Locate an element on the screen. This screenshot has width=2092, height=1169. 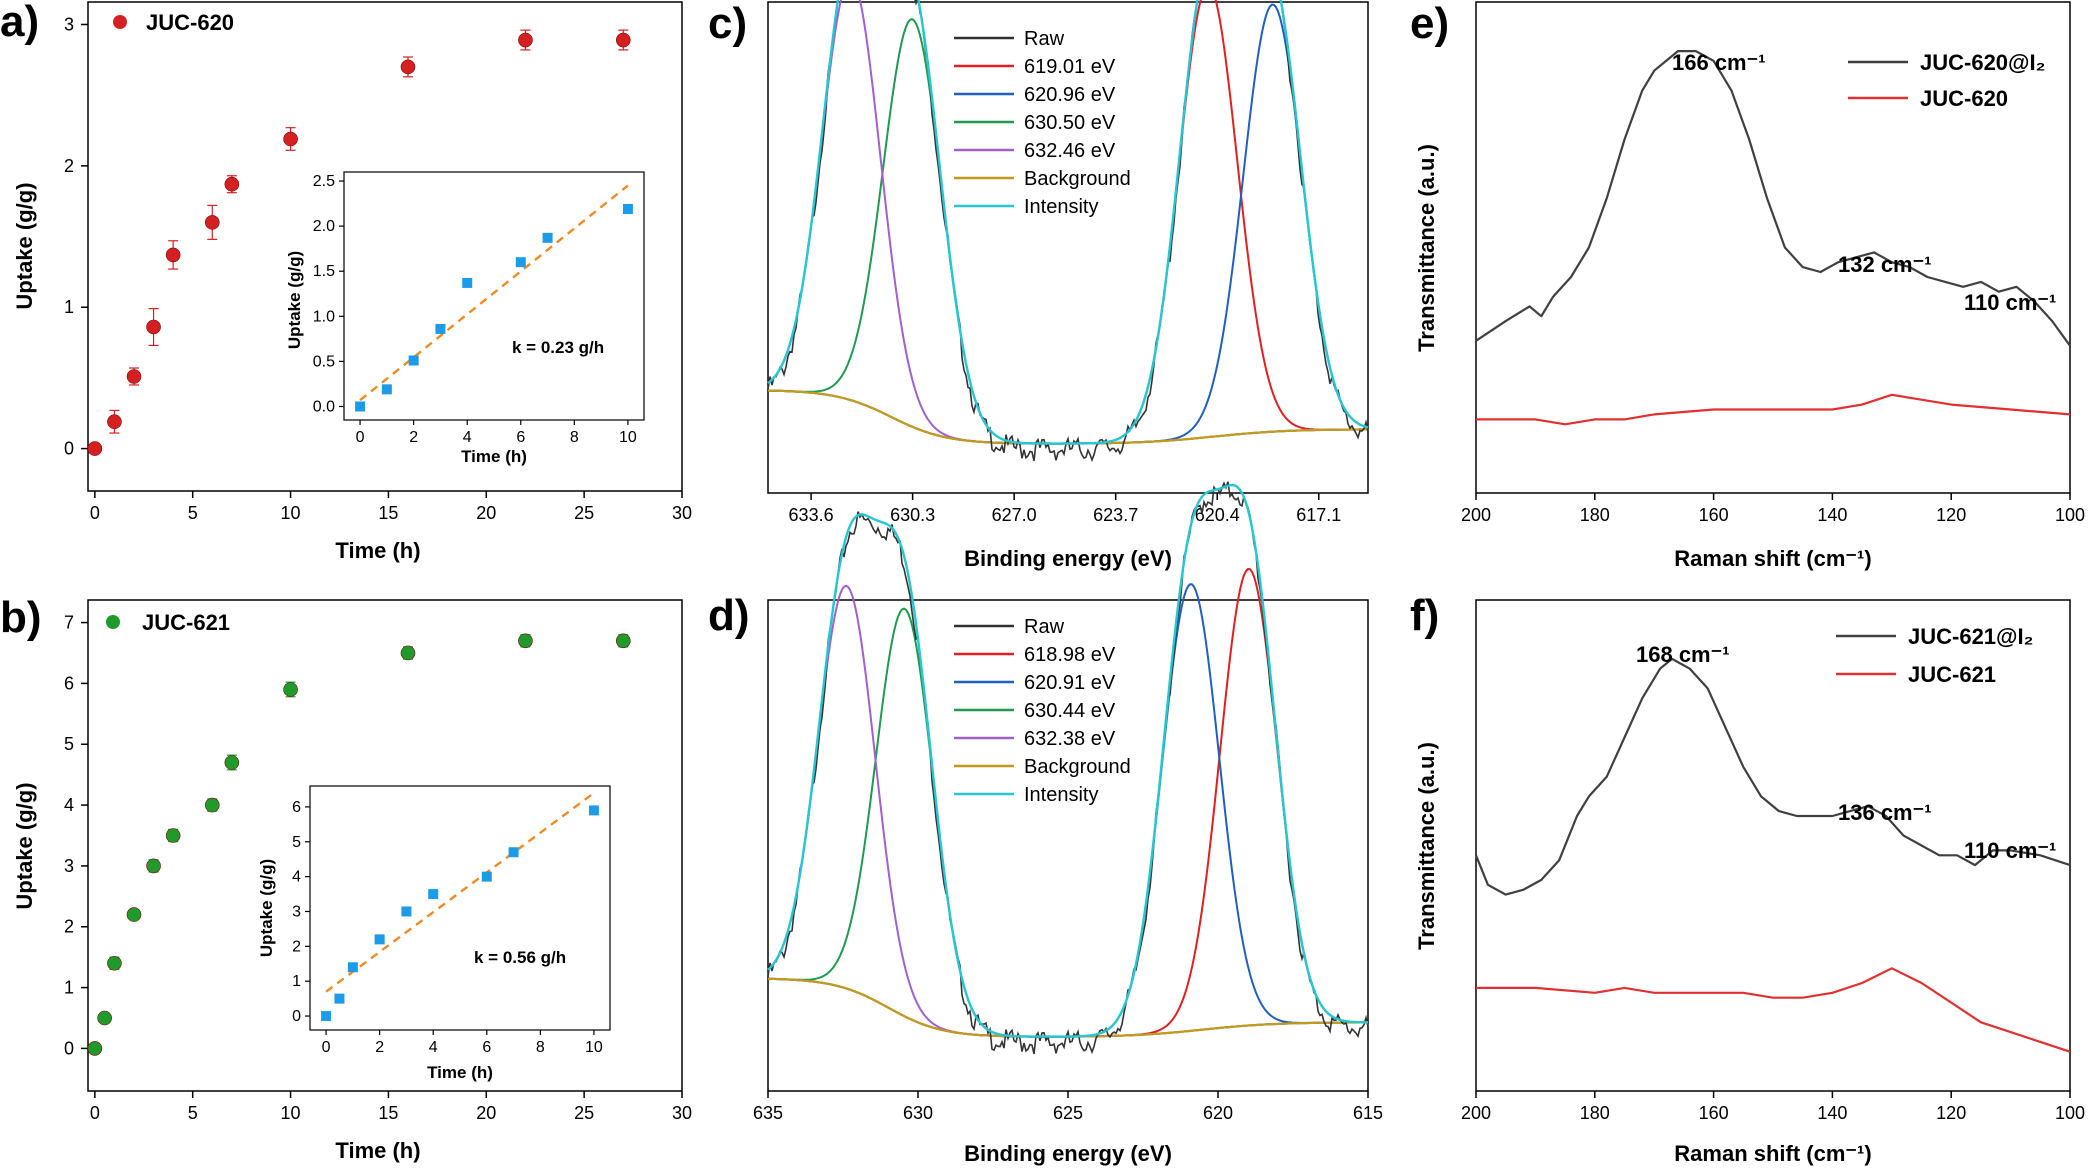
marks-c is located at coordinates (1068, 231).